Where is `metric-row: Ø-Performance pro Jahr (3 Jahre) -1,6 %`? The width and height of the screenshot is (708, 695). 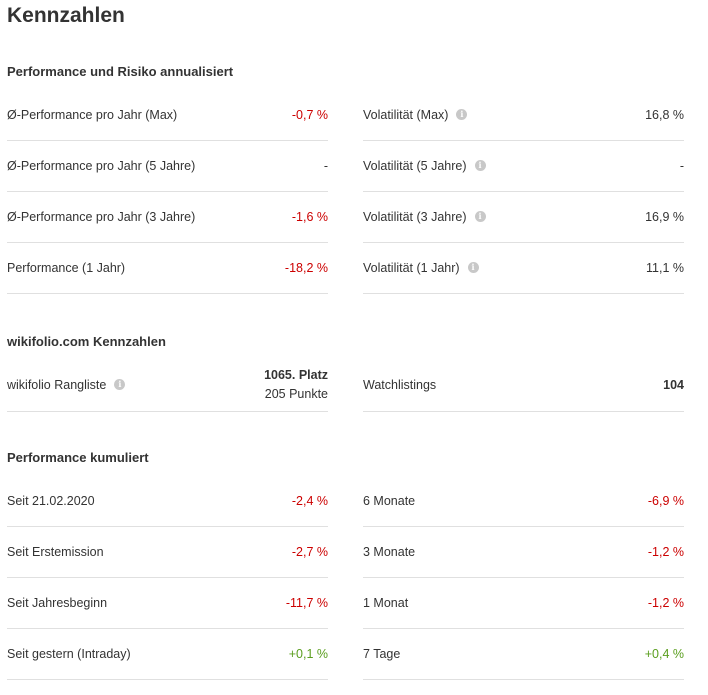
metric-row: Ø-Performance pro Jahr (3 Jahre) -1,6 % is located at coordinates (167, 217).